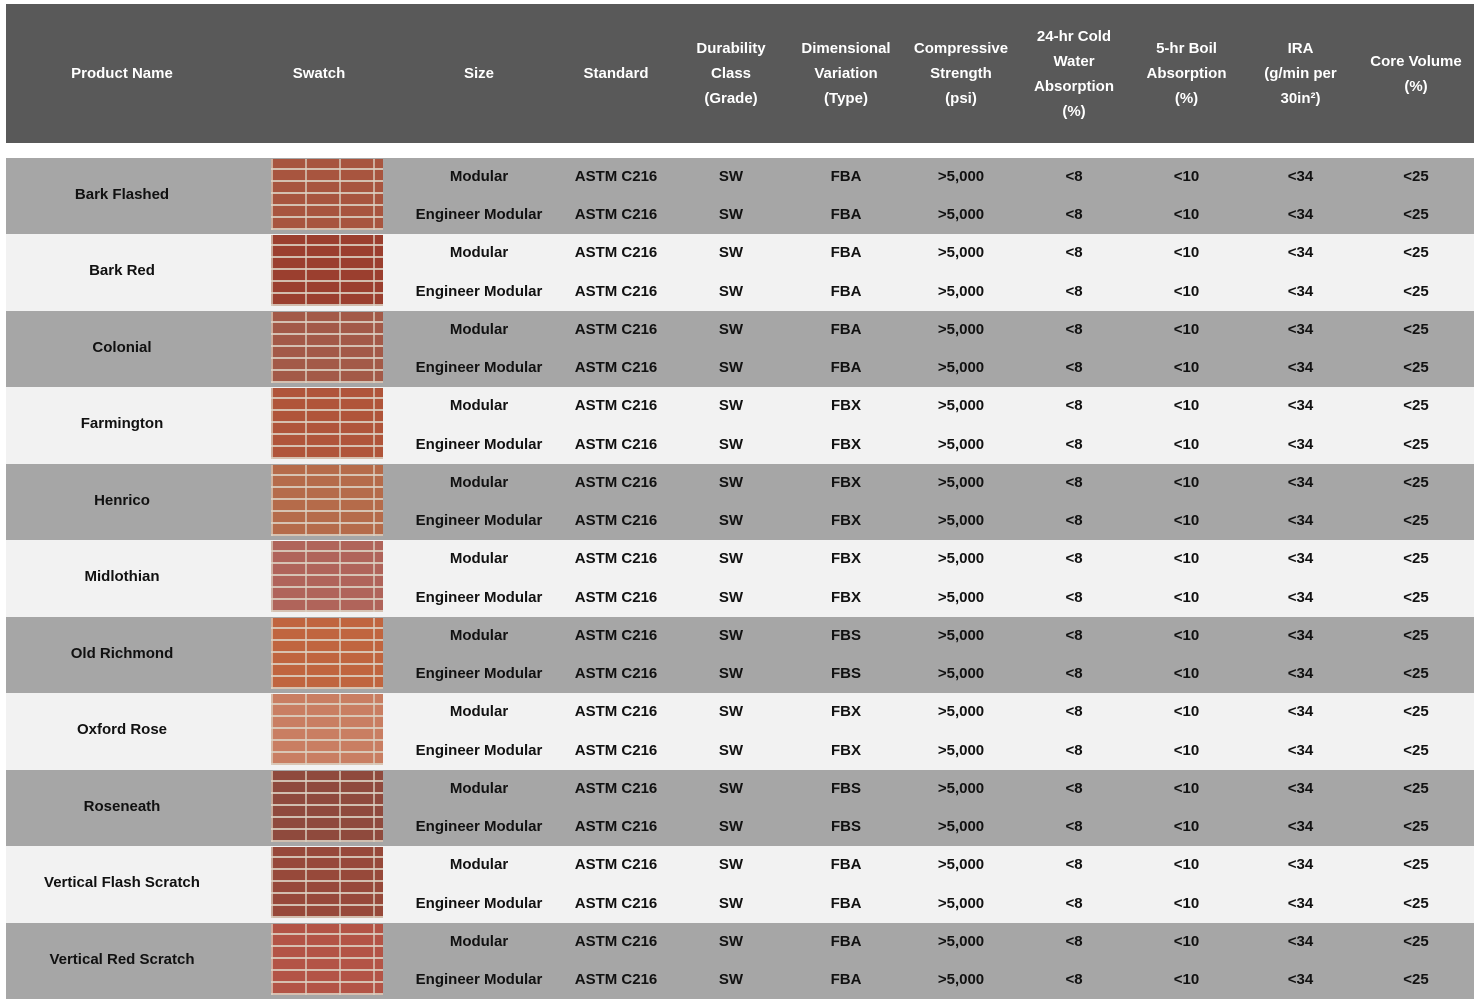 This screenshot has width=1484, height=1000. I want to click on product-name: Henrico, so click(122, 500).